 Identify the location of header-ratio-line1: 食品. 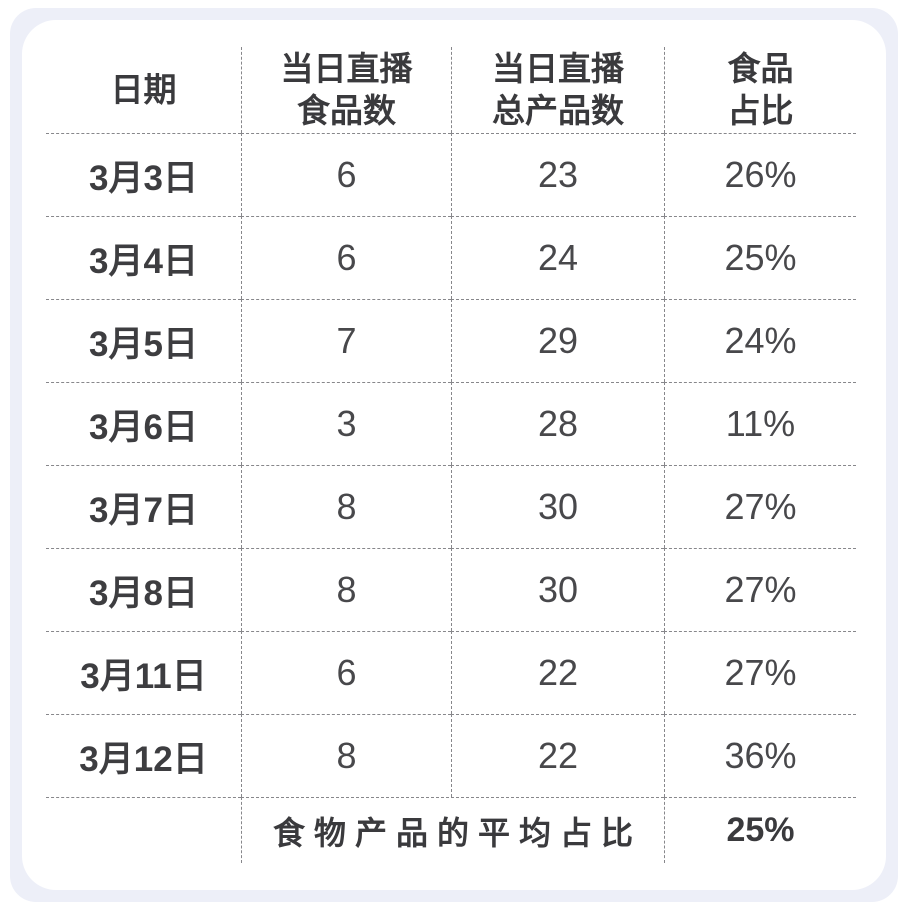
(760, 68).